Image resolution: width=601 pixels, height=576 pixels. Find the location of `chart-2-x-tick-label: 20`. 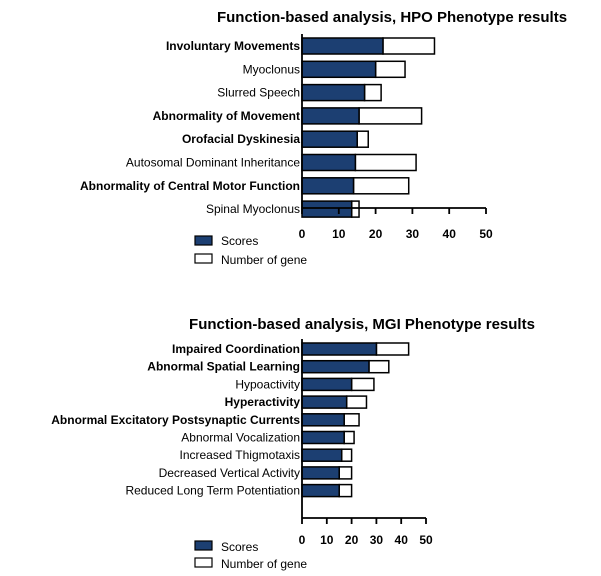

chart-2-x-tick-label: 20 is located at coordinates (352, 540).